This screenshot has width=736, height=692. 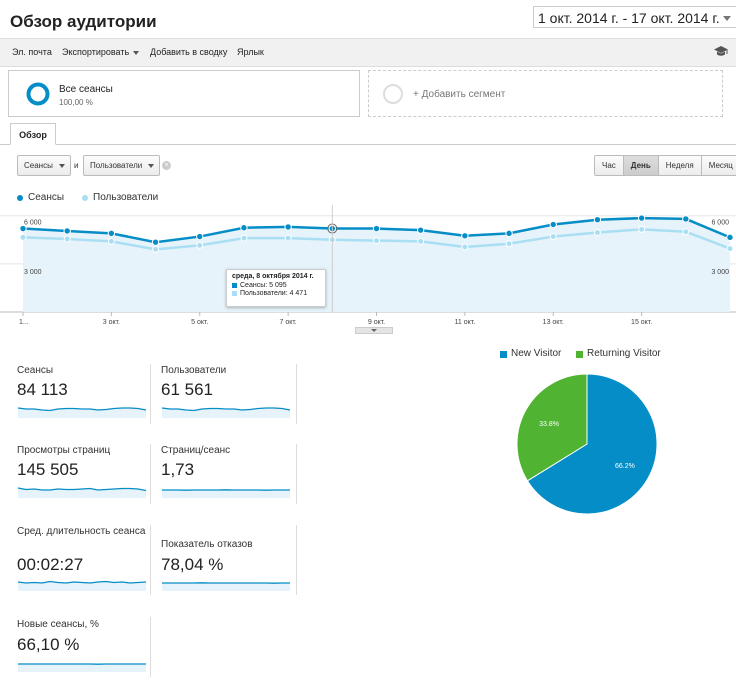 I want to click on metric-label: Сеансы, so click(x=35, y=370).